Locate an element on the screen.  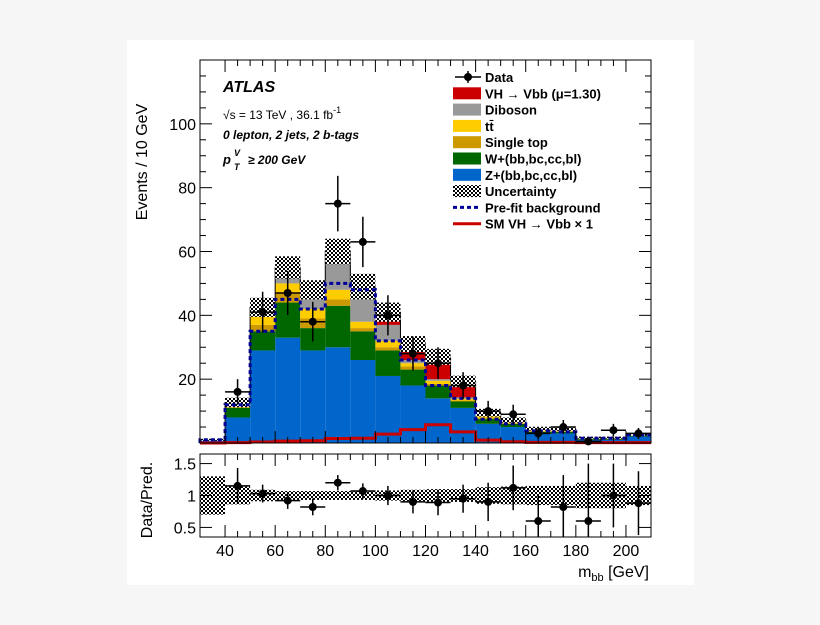
x-axis-label-unit: [GeV] is located at coordinates (626, 572).